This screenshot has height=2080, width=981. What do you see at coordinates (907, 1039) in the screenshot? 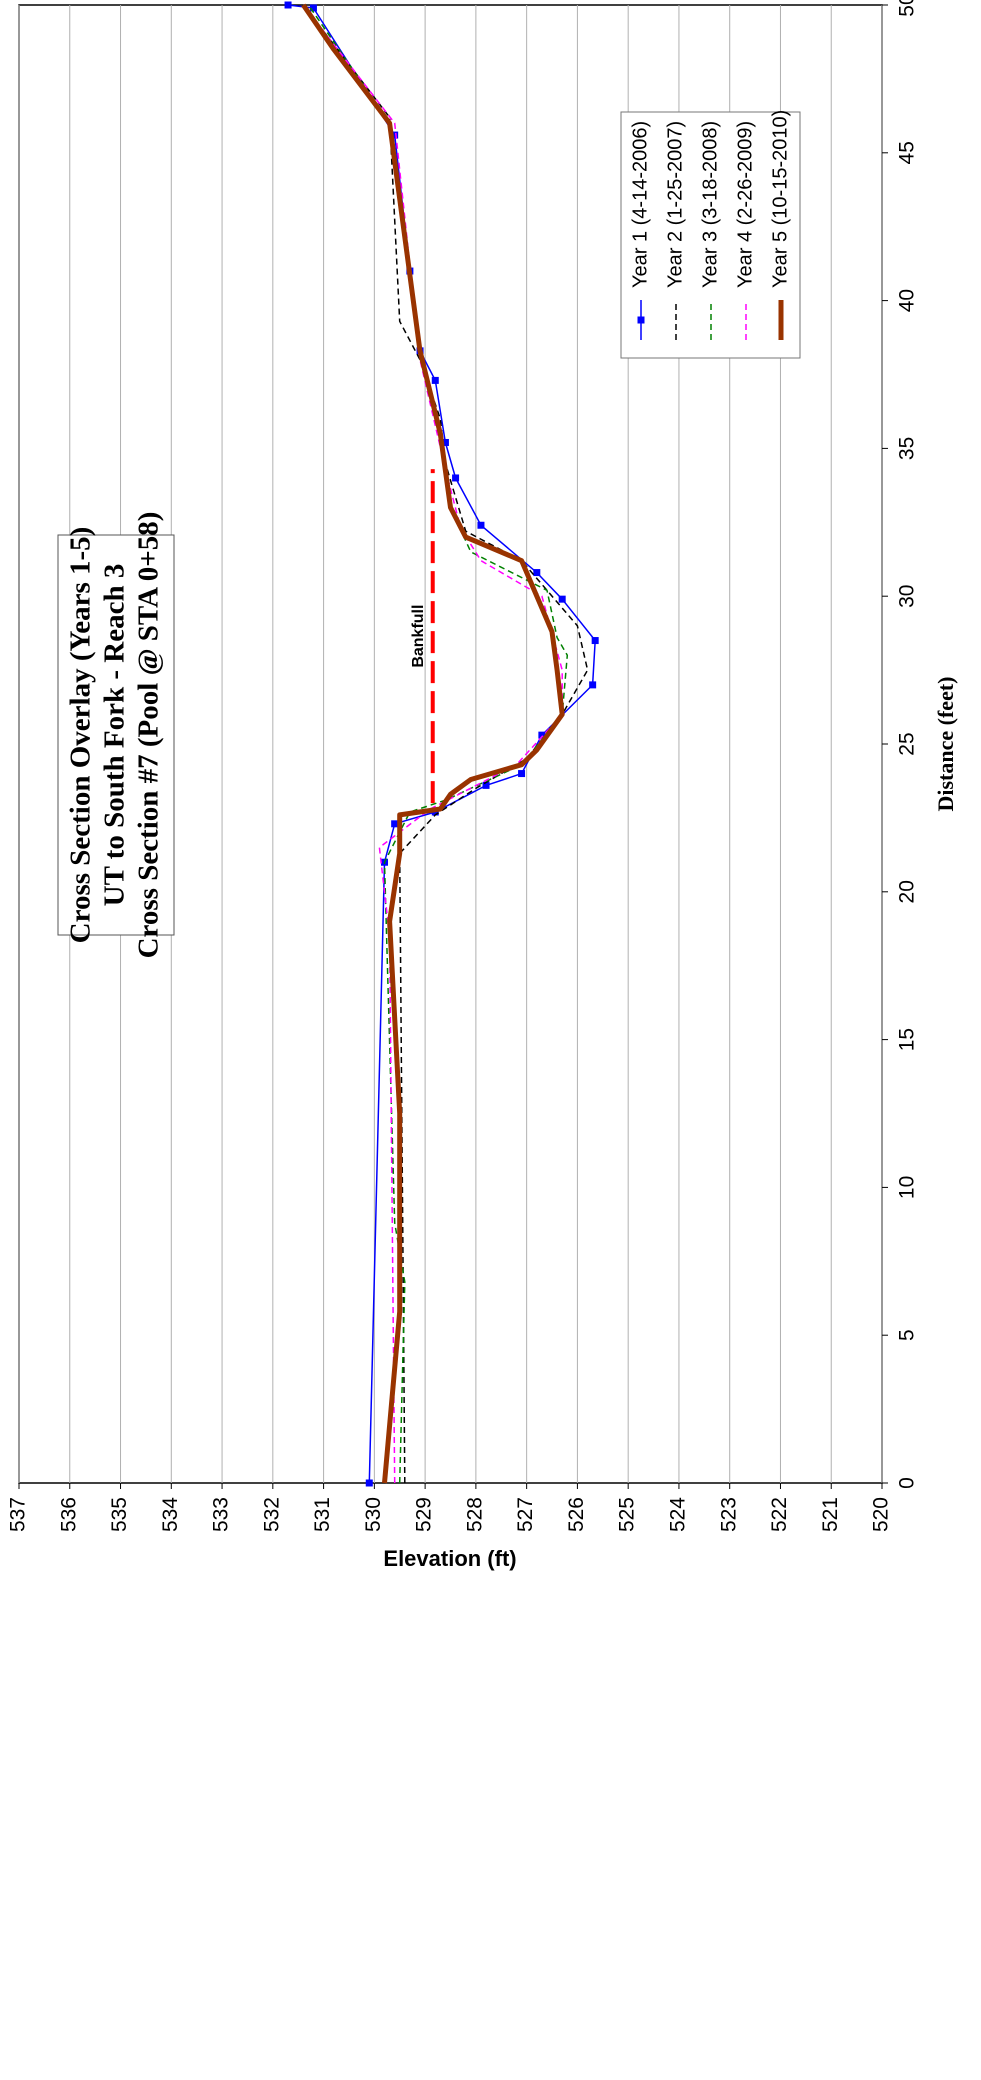
I see `x-tick-label: 15` at bounding box center [907, 1039].